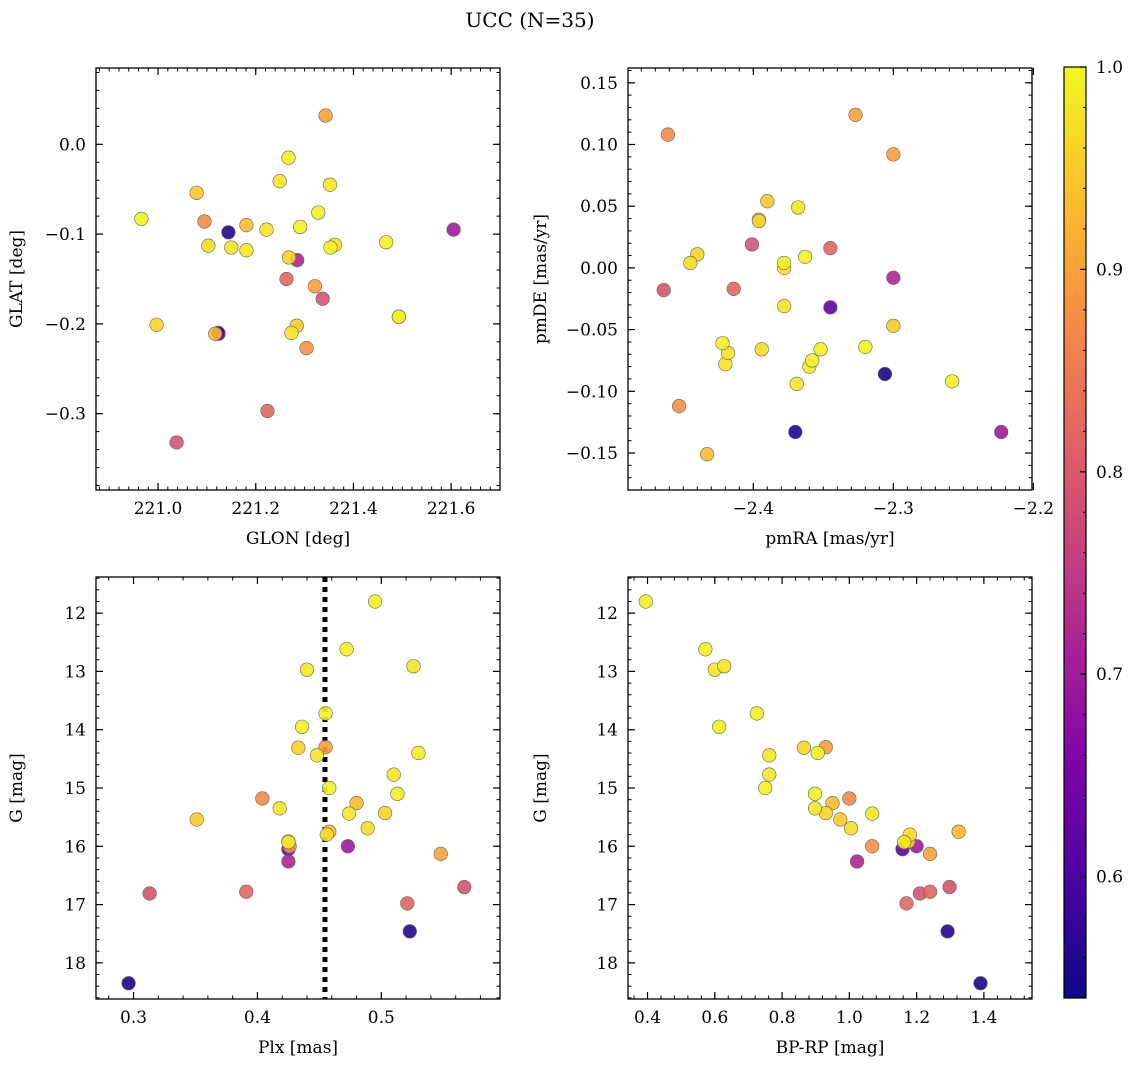  Describe the element at coordinates (1109, 878) in the screenshot. I see `colorbar-tick-label: 0.6` at that location.